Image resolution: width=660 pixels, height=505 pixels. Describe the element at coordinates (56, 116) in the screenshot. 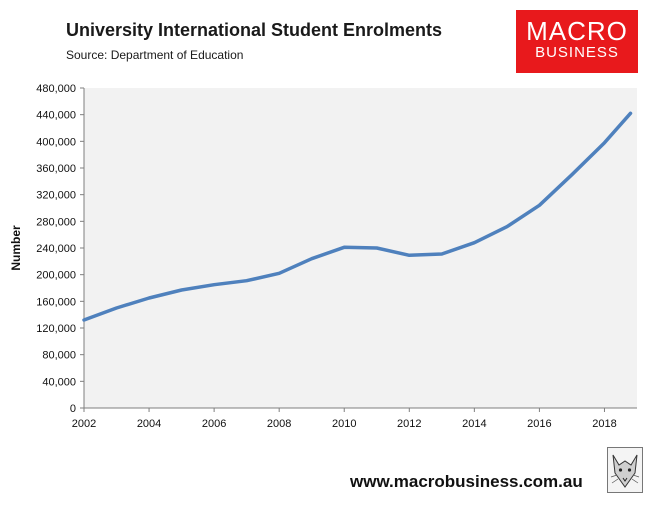

I see `y-tick-label: 440,000` at that location.